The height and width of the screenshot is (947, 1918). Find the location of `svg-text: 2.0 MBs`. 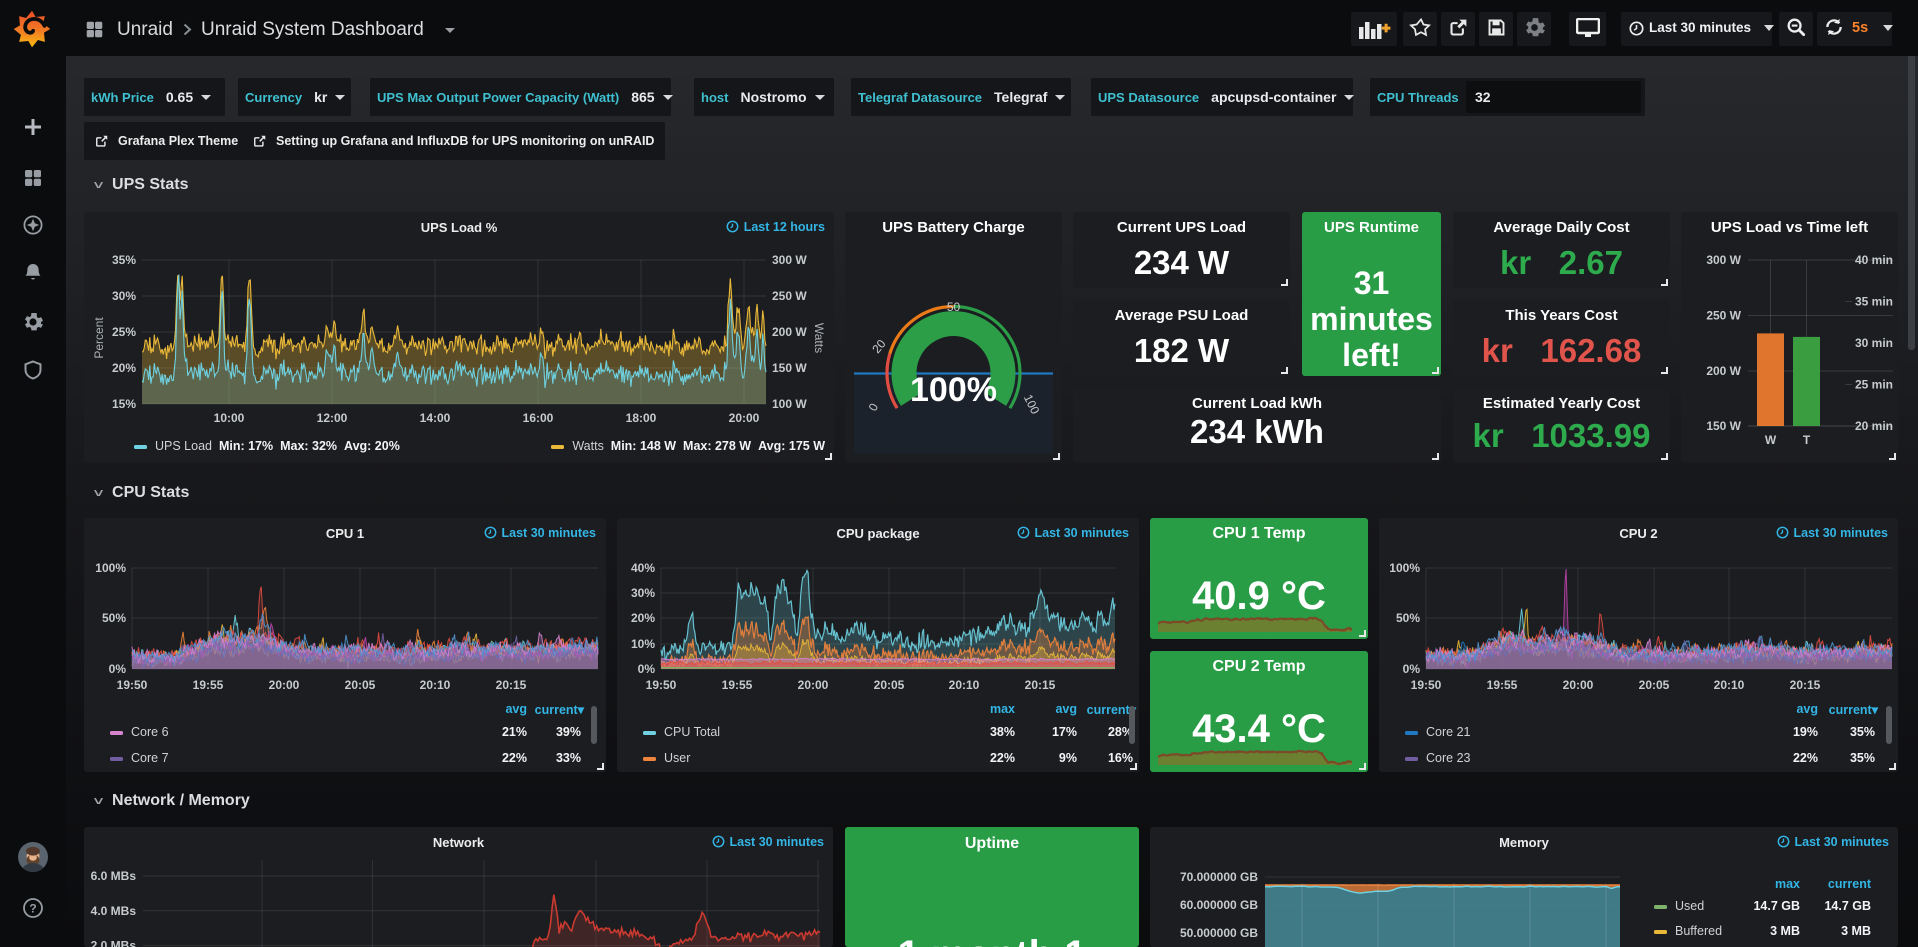

svg-text: 2.0 MBs is located at coordinates (114, 943).